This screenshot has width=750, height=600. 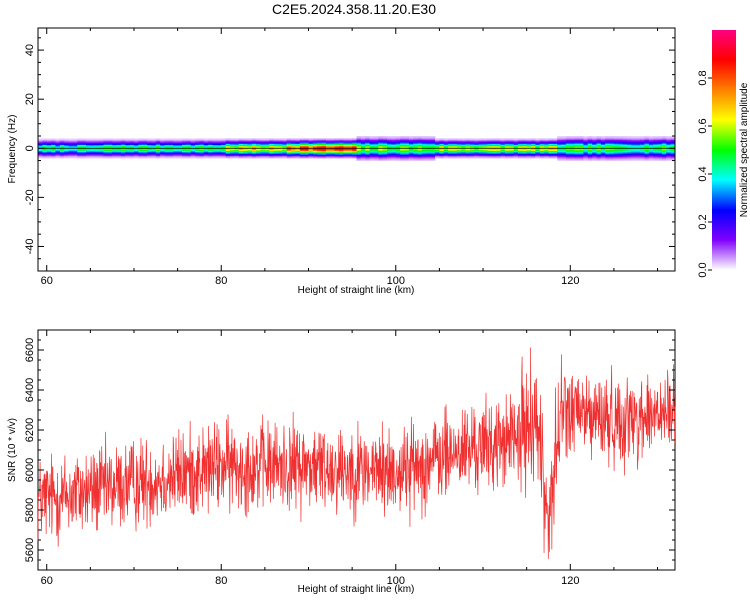 What do you see at coordinates (12, 450) in the screenshot?
I see `snr-y-axis-label: SNR (10 * v/v)` at bounding box center [12, 450].